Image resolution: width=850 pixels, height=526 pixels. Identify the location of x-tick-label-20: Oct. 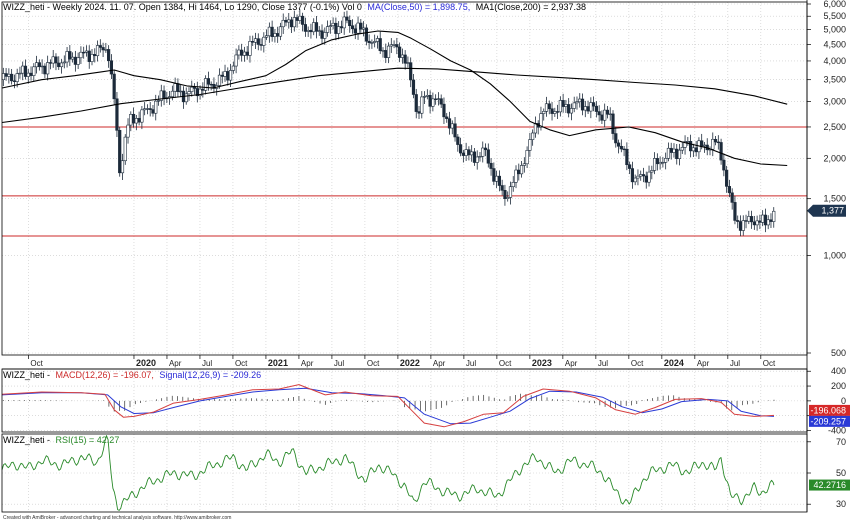
(769, 363).